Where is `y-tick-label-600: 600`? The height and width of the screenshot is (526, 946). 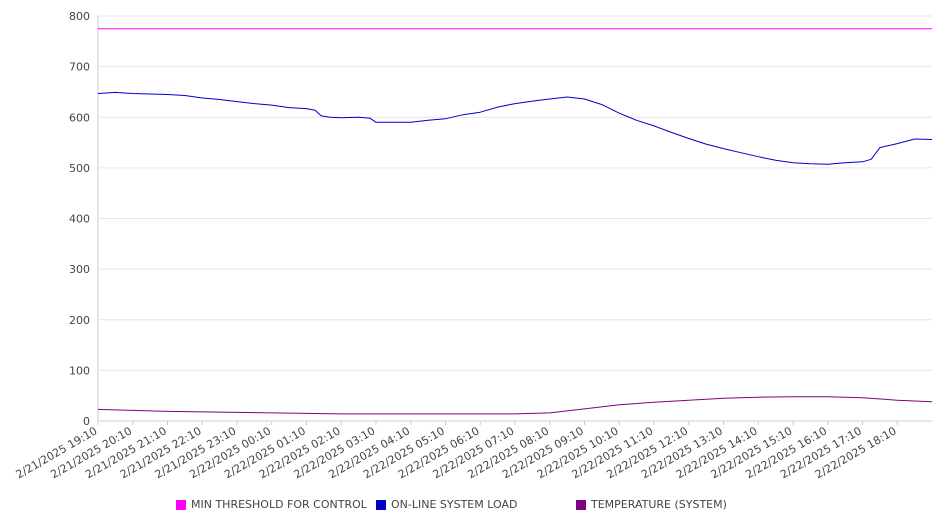 y-tick-label-600: 600 is located at coordinates (79, 117).